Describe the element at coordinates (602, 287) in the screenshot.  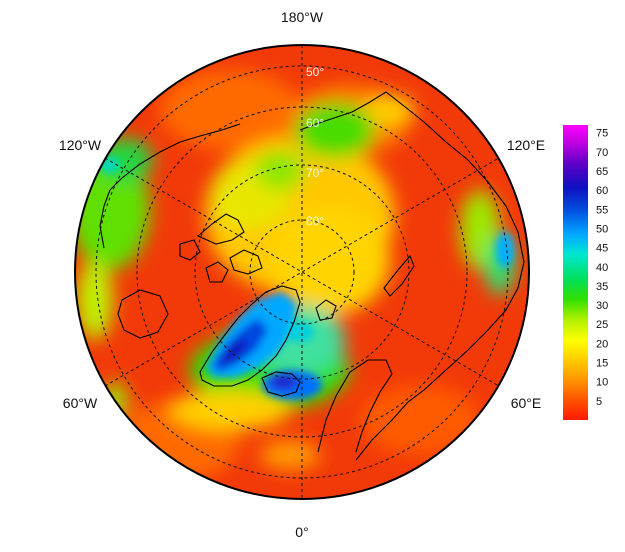
I see `colorbar-tick-label: 35` at that location.